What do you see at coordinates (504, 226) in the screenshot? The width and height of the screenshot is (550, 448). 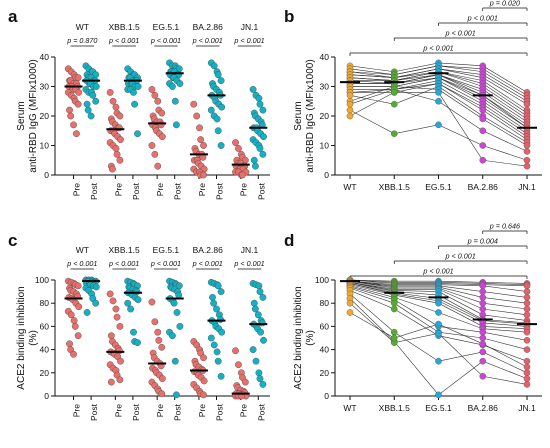 I see `comparison-pvalue: p = 0.646` at bounding box center [504, 226].